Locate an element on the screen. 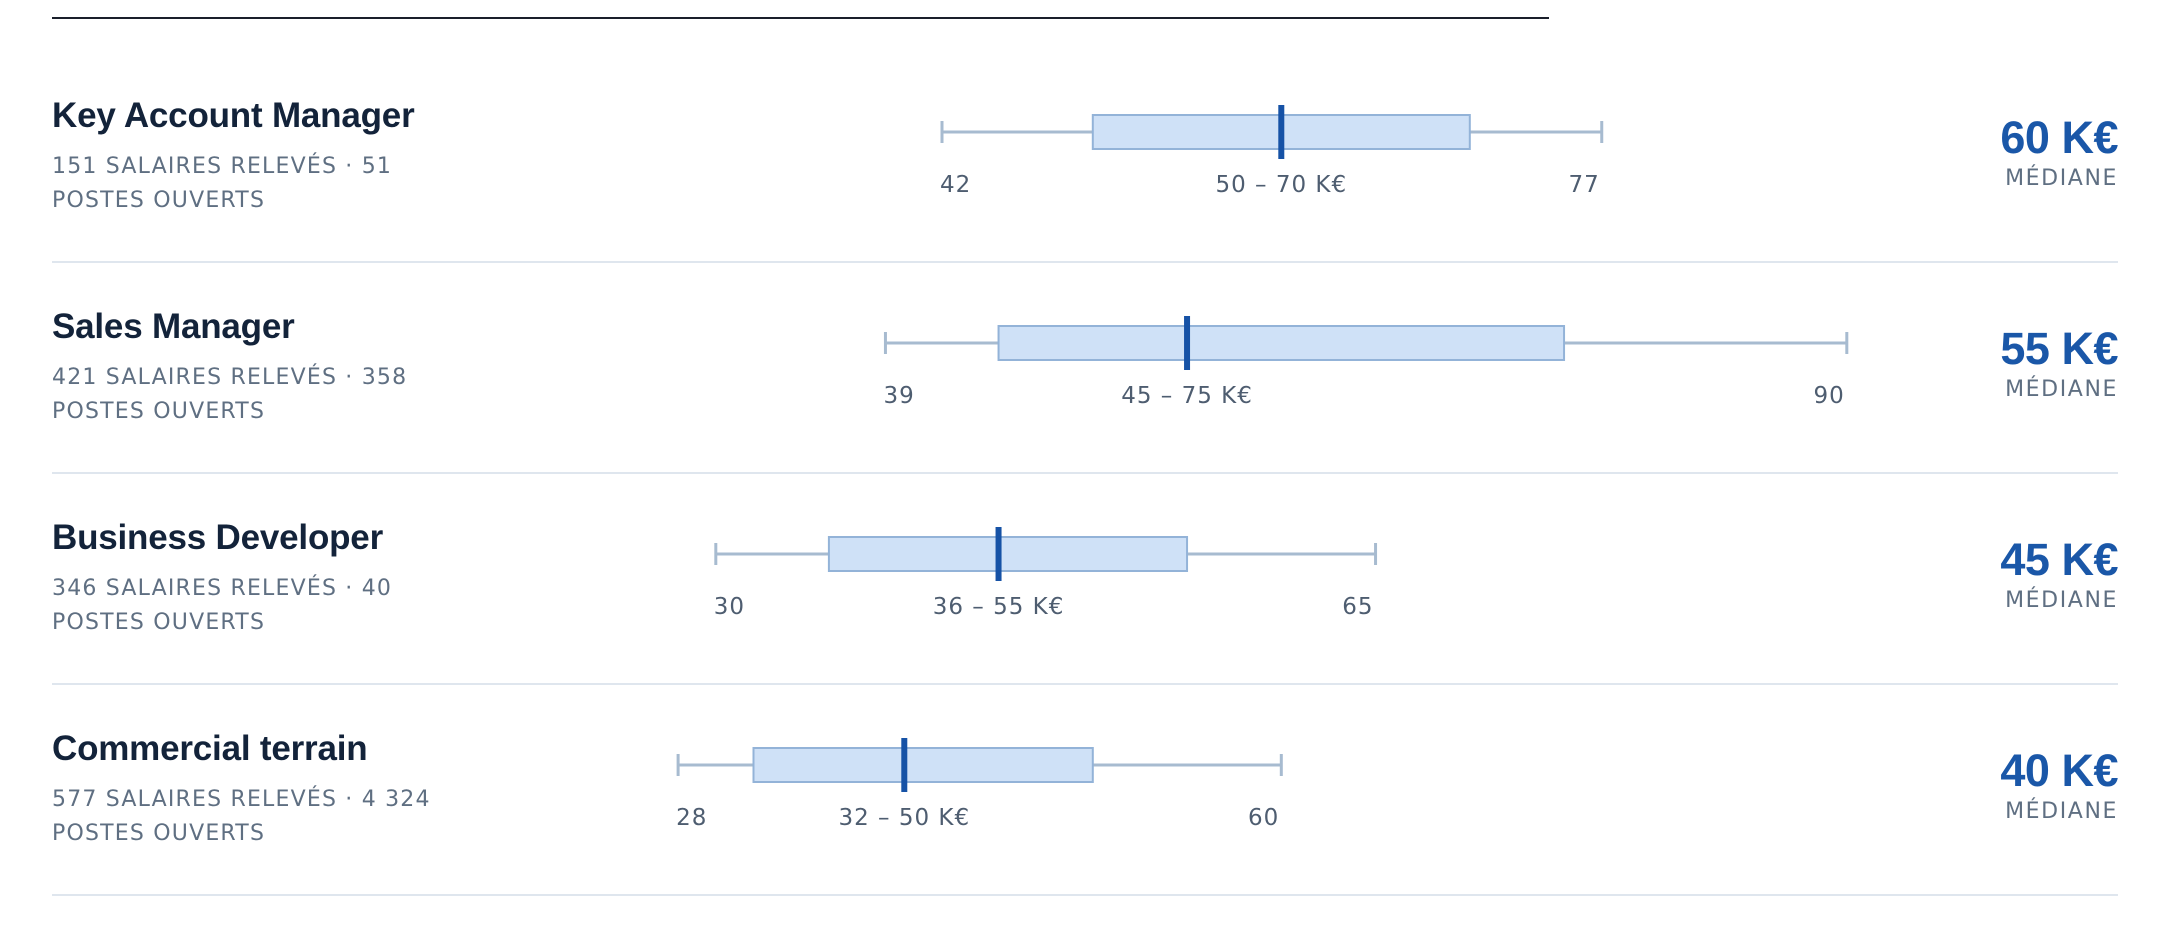  max-label: 77 is located at coordinates (1583, 185).